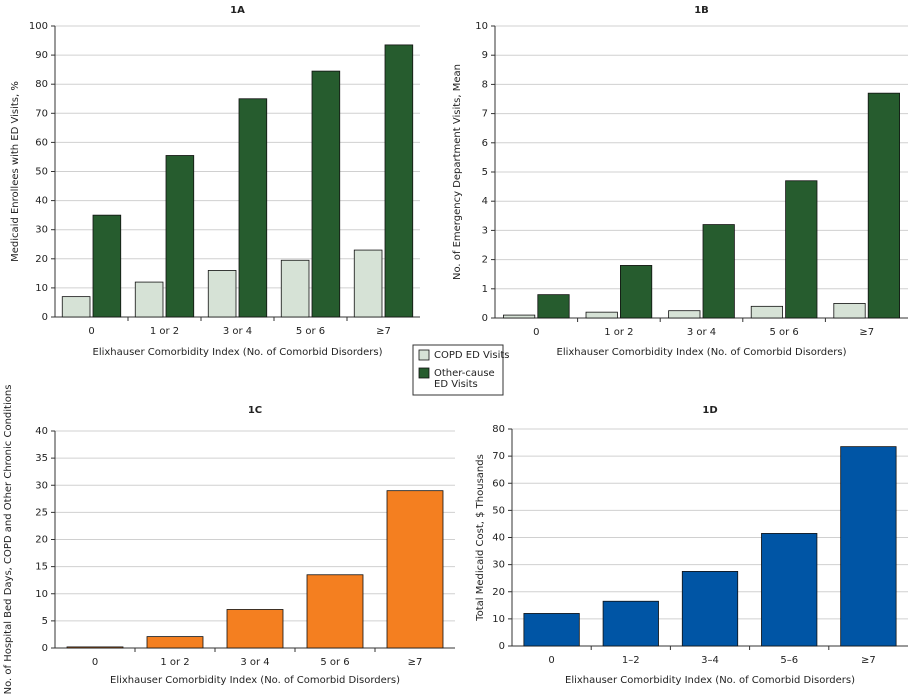  I want to click on y-tick-label: 1, so click(485, 289).